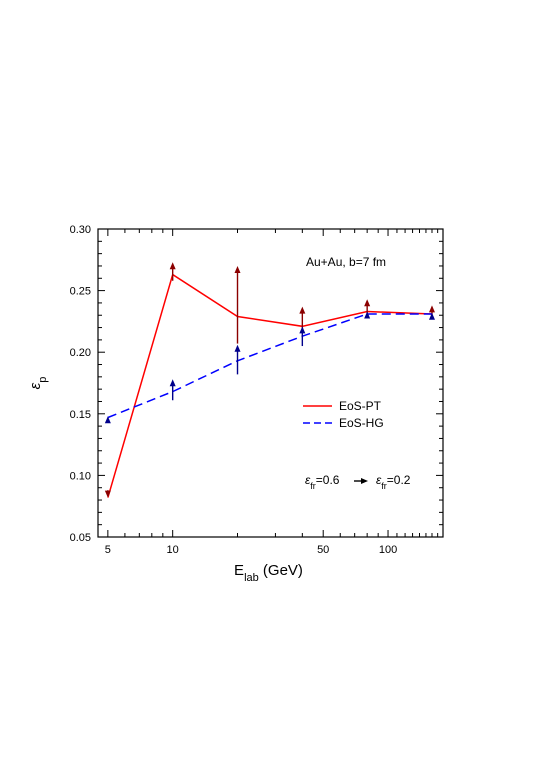 The width and height of the screenshot is (540, 764). Describe the element at coordinates (38, 383) in the screenshot. I see `y-axis-title: εp` at that location.